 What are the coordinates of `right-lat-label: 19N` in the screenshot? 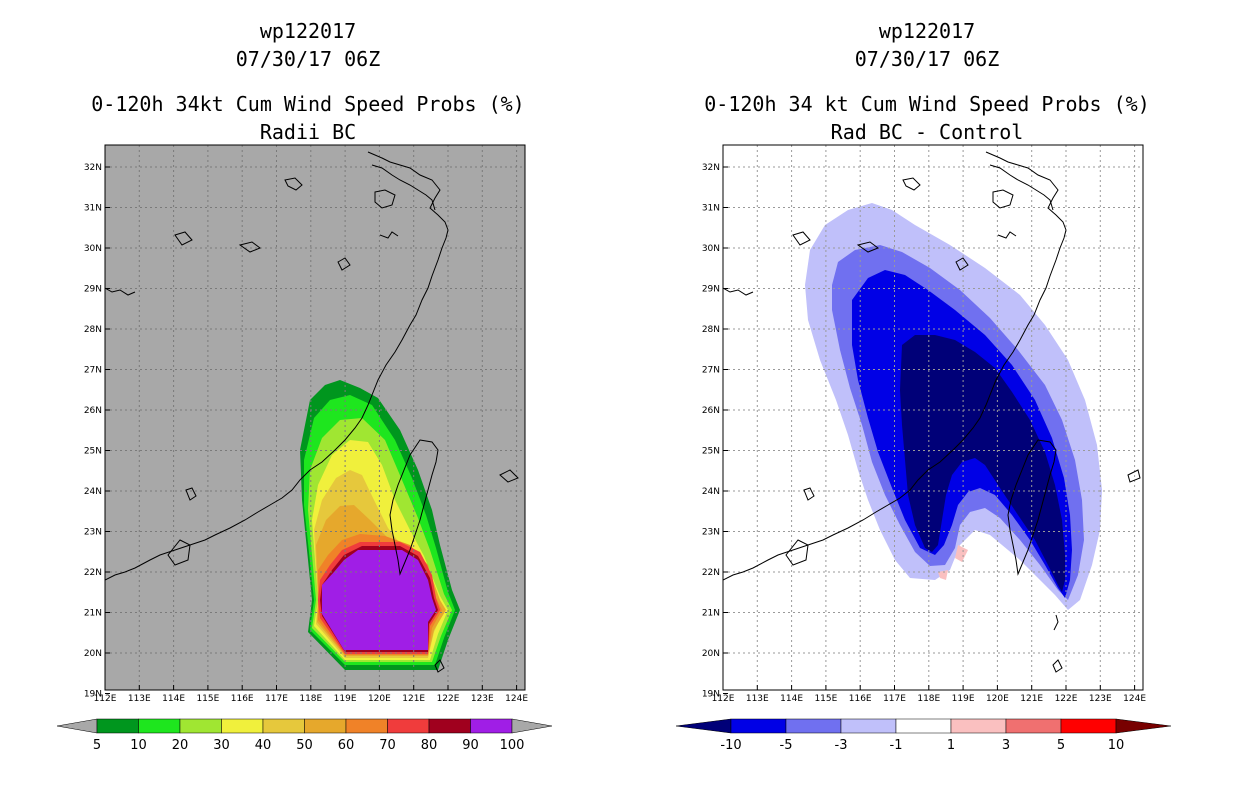 It's located at (711, 695).